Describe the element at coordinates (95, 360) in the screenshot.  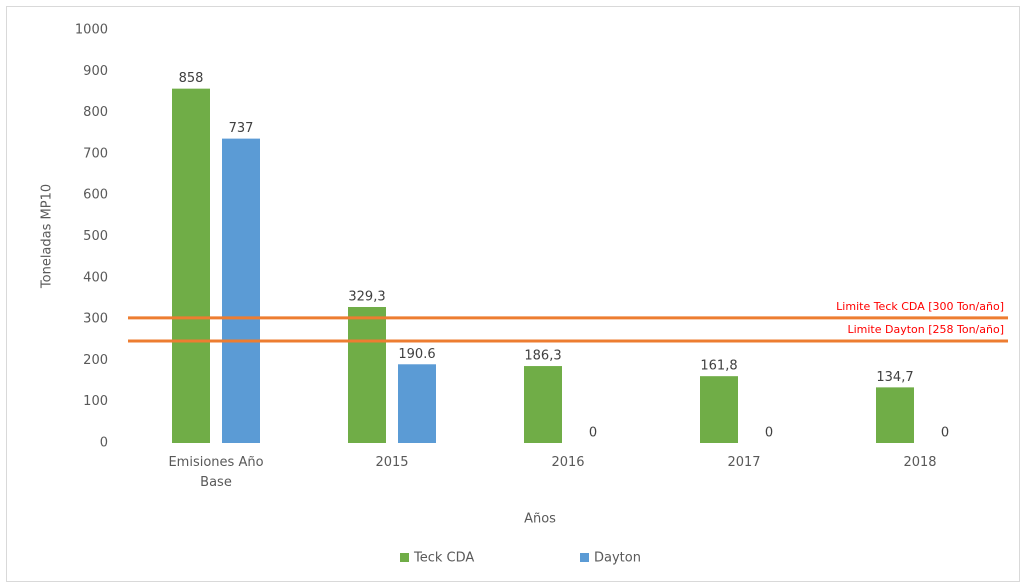
I see `y-tick-label: 200` at that location.